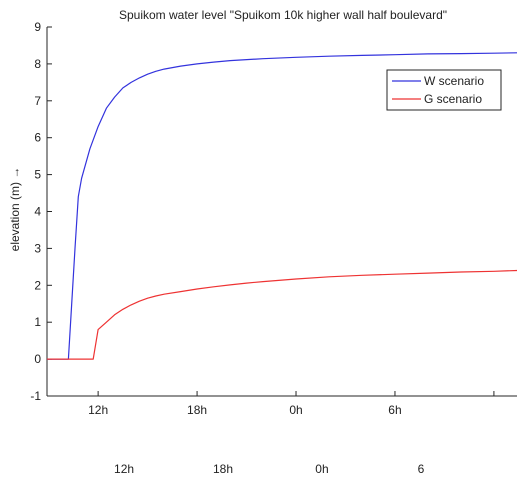  Describe the element at coordinates (454, 81) in the screenshot. I see `legend-label-0: W scenario` at that location.